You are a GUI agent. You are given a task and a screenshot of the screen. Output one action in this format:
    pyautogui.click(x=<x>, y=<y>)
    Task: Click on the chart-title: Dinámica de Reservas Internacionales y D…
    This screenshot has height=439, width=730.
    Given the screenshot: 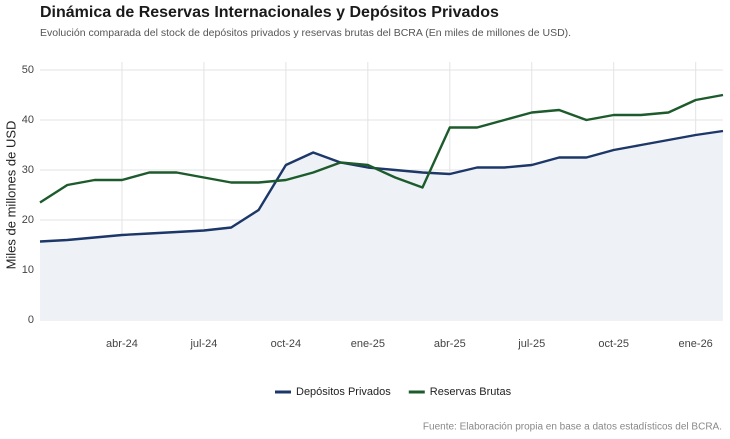 What is the action you would take?
    pyautogui.click(x=269, y=12)
    